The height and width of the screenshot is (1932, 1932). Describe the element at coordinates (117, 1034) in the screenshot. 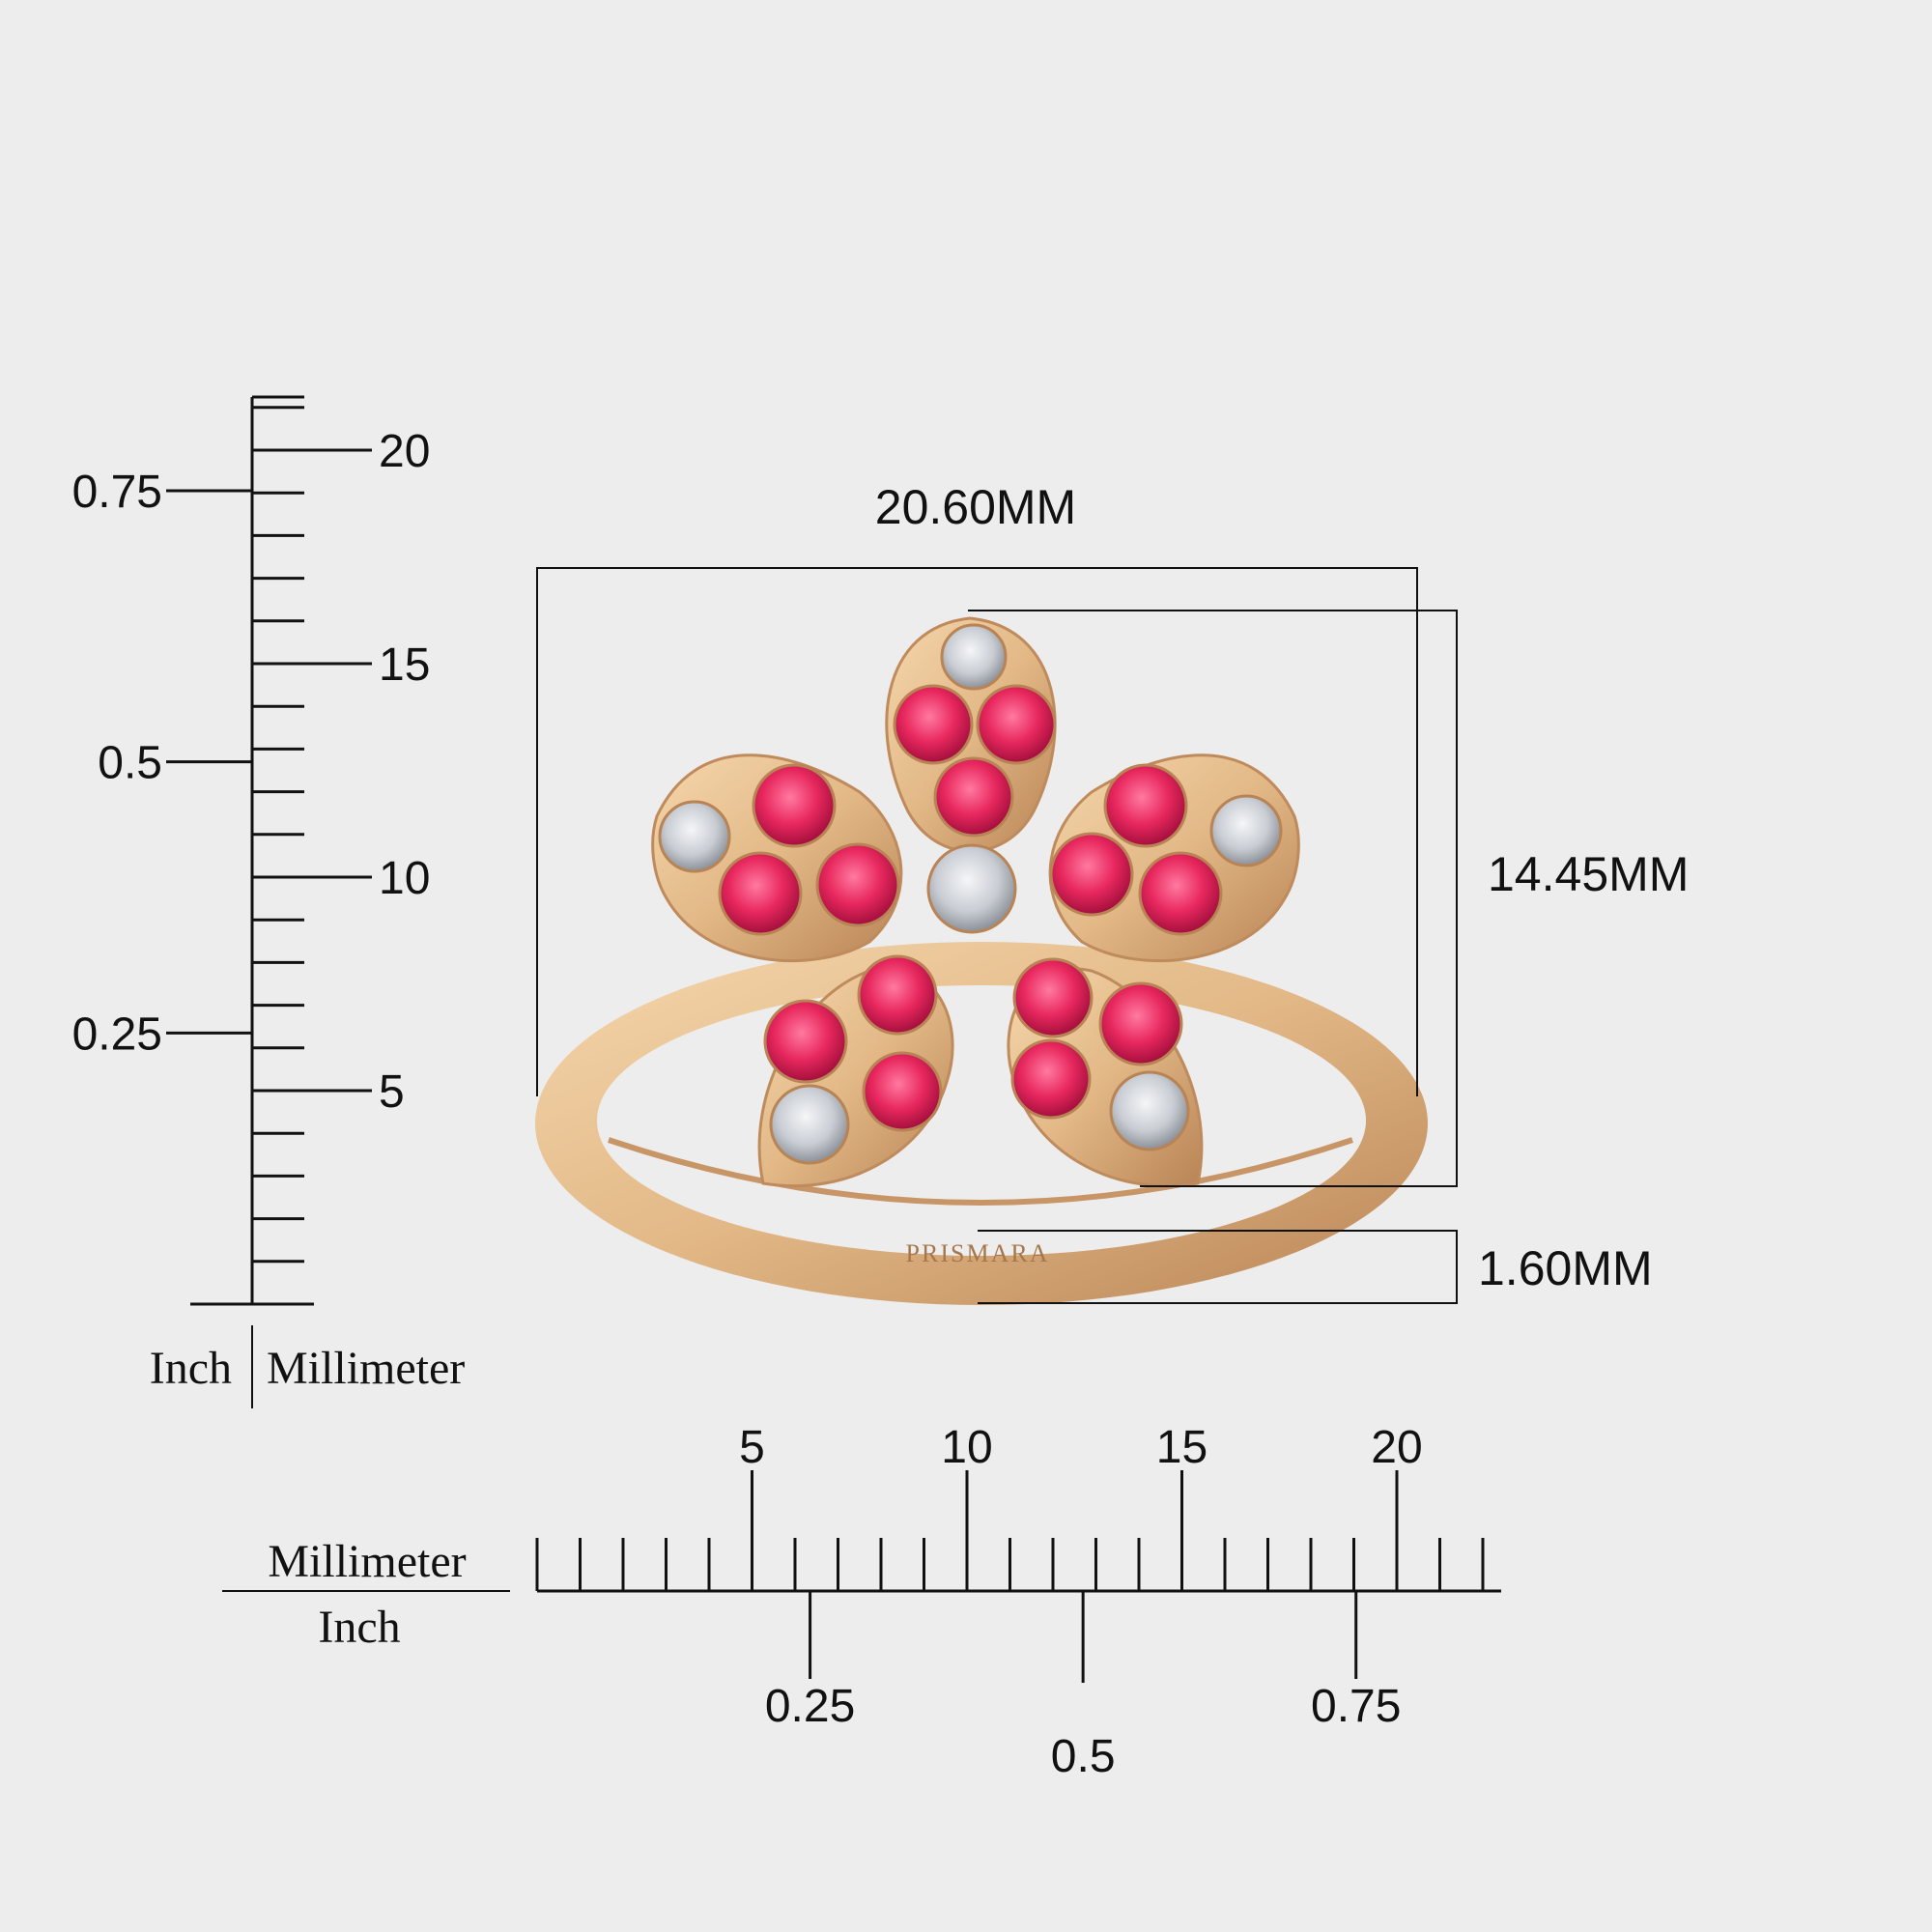

I see `vertical-inch-label: 0.25` at that location.